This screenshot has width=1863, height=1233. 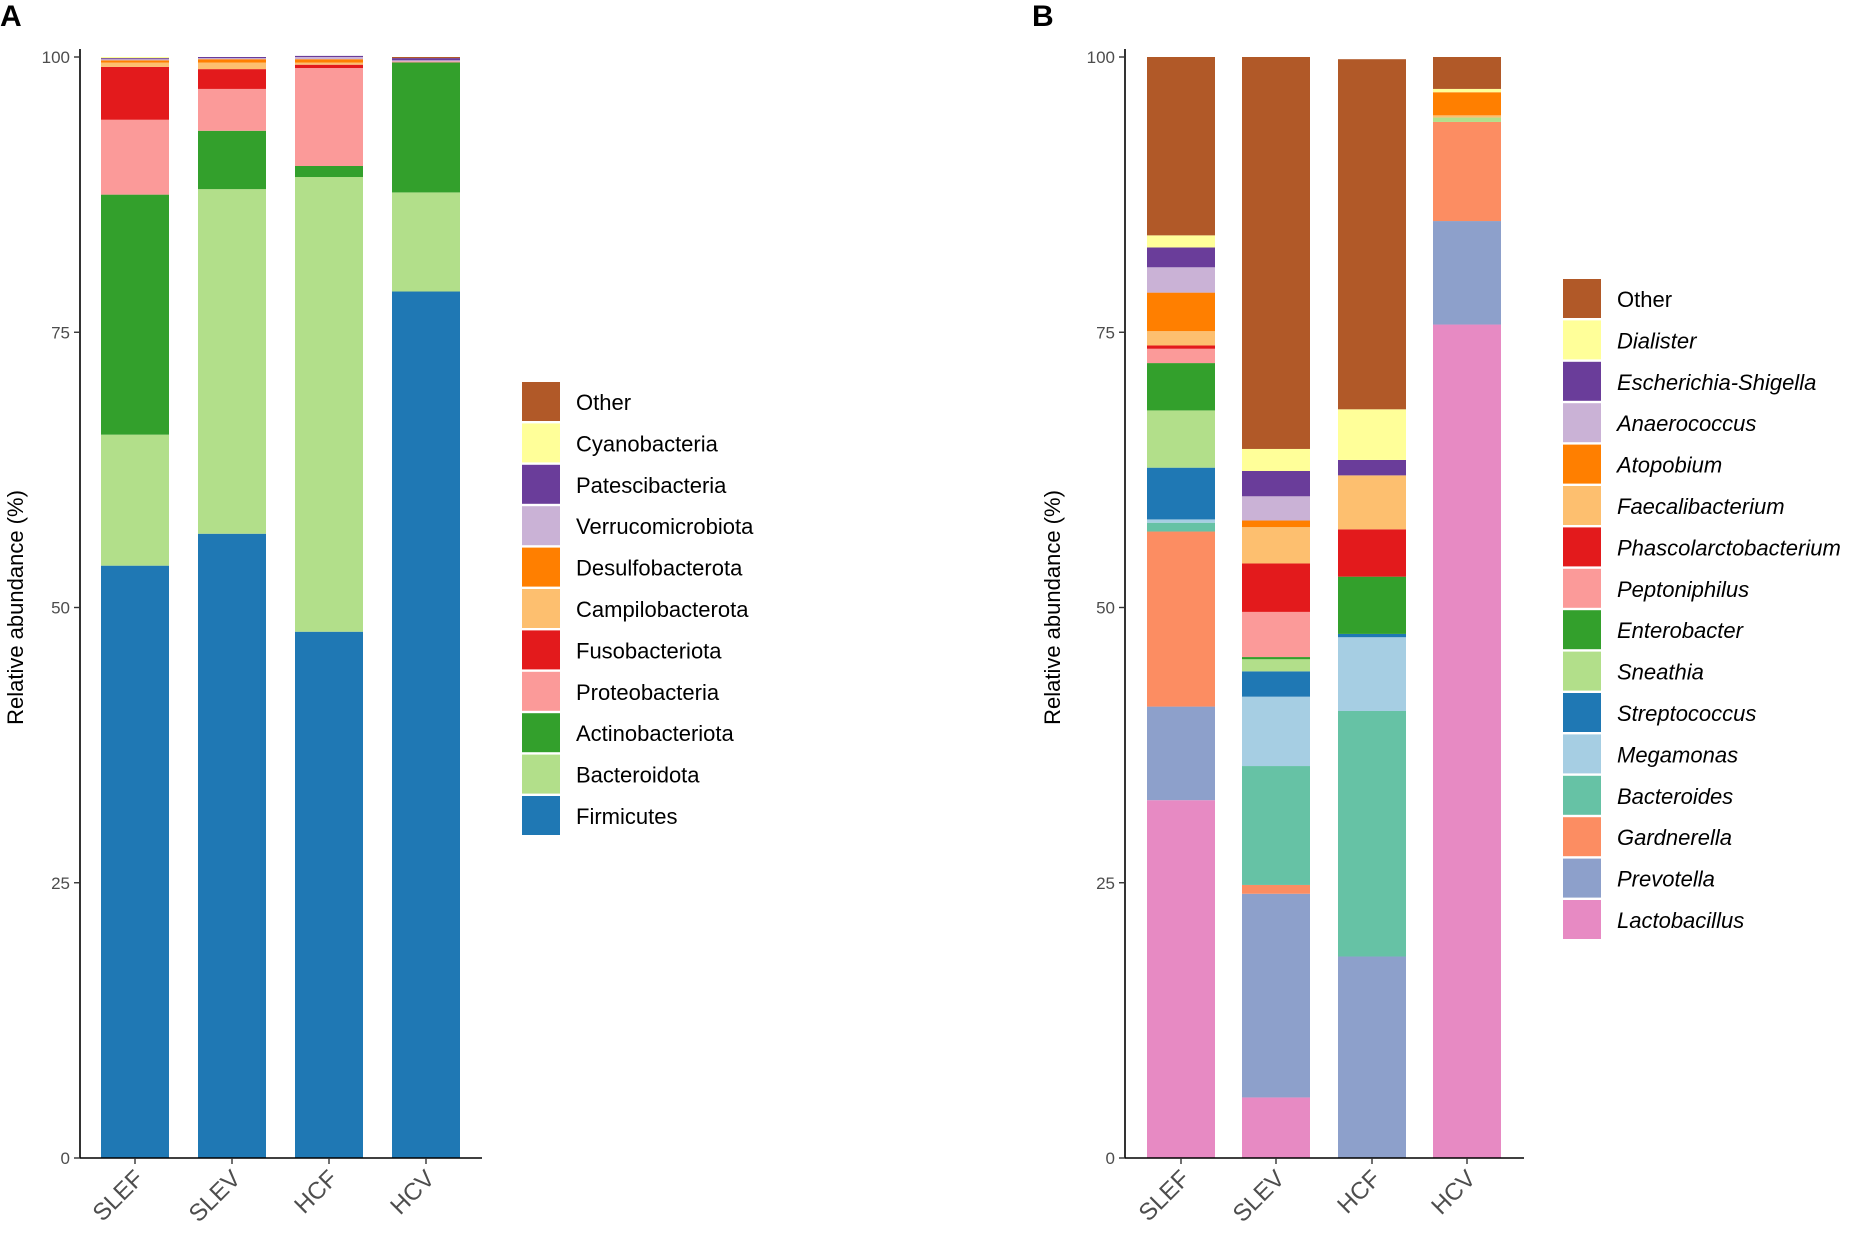 What do you see at coordinates (1582, 795) in the screenshot?
I see `panel-b-legend-swatch-bacteroides` at bounding box center [1582, 795].